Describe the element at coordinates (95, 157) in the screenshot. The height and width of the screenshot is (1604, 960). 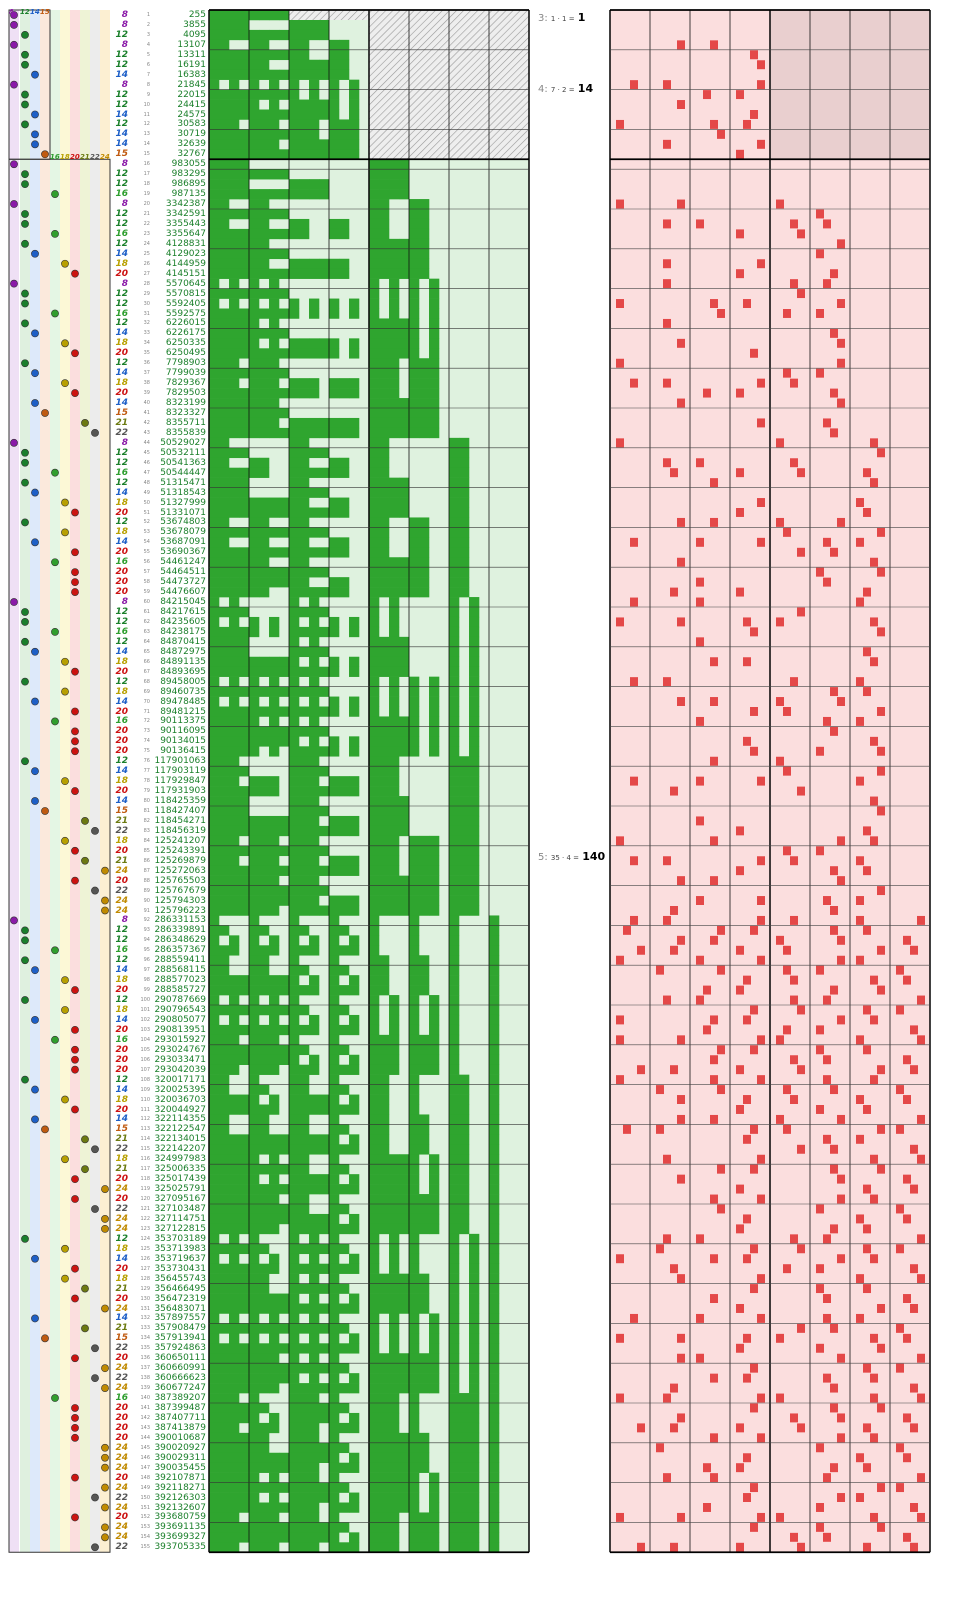
I see `weight-header-22: 22` at that location.